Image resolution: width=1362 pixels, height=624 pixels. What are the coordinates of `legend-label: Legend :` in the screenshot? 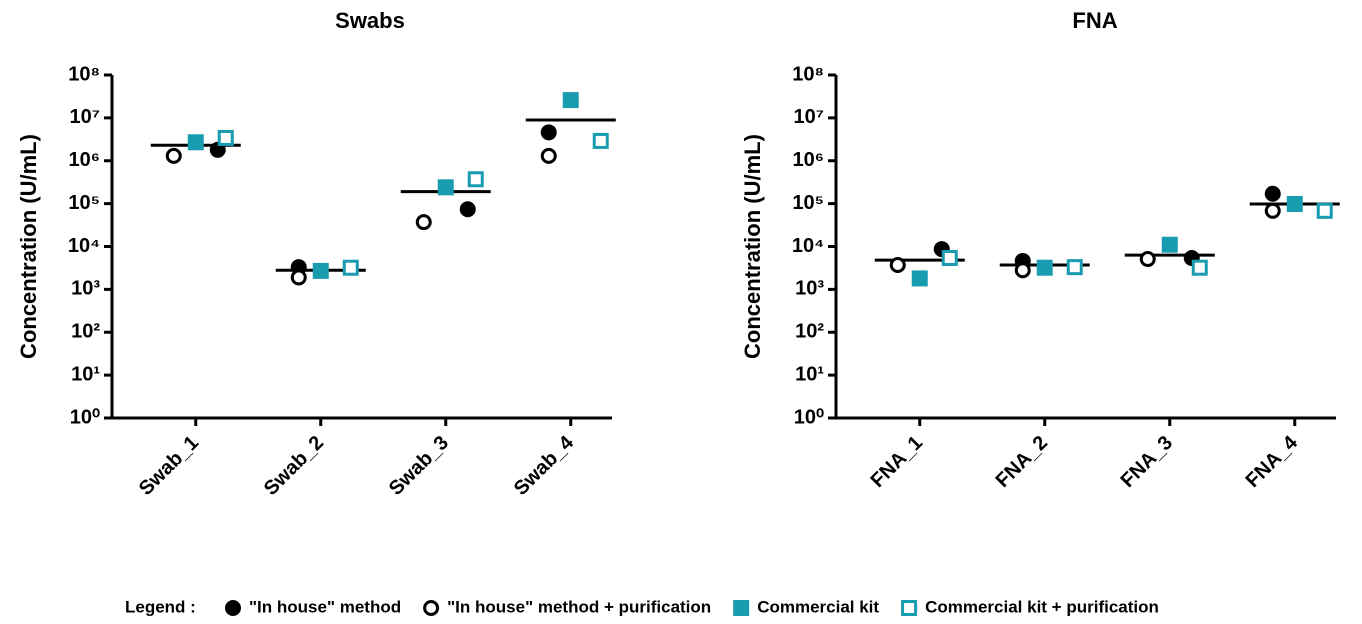 It's located at (160, 606).